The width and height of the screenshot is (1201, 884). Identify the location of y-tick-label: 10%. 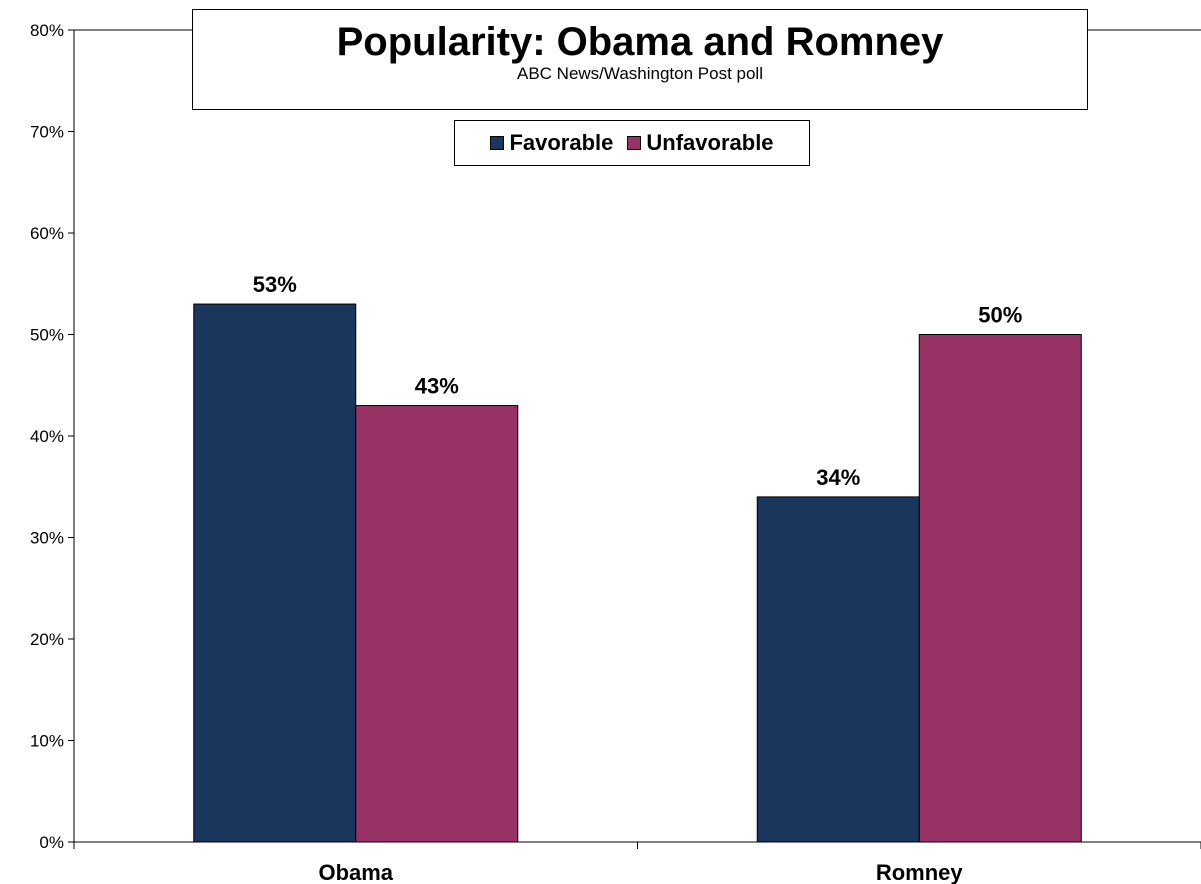
(47, 741).